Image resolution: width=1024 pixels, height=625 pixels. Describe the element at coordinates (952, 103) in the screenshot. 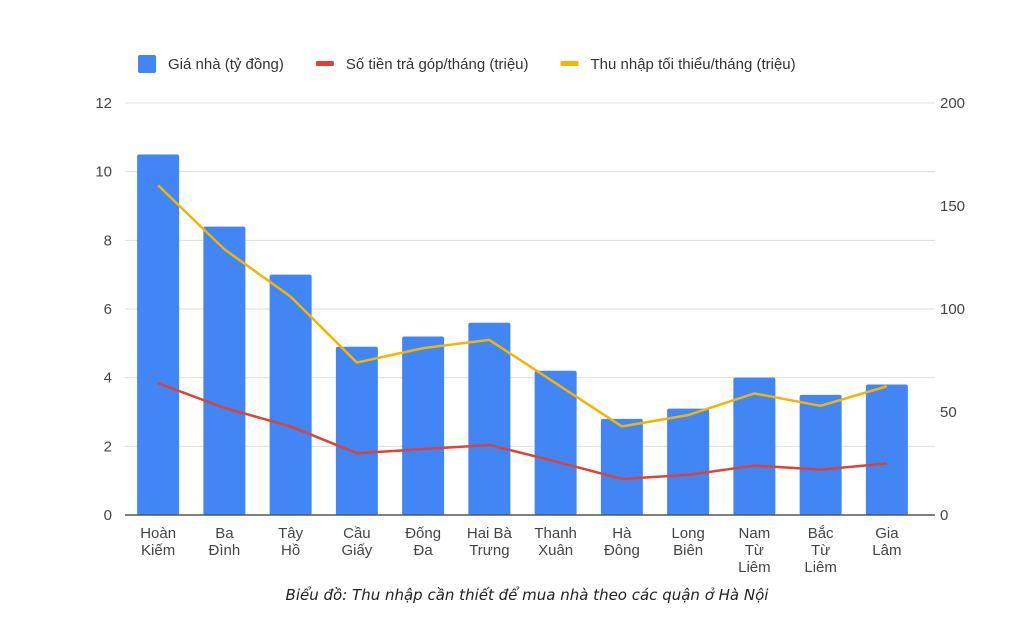

I see `right-tick-label: 200` at that location.